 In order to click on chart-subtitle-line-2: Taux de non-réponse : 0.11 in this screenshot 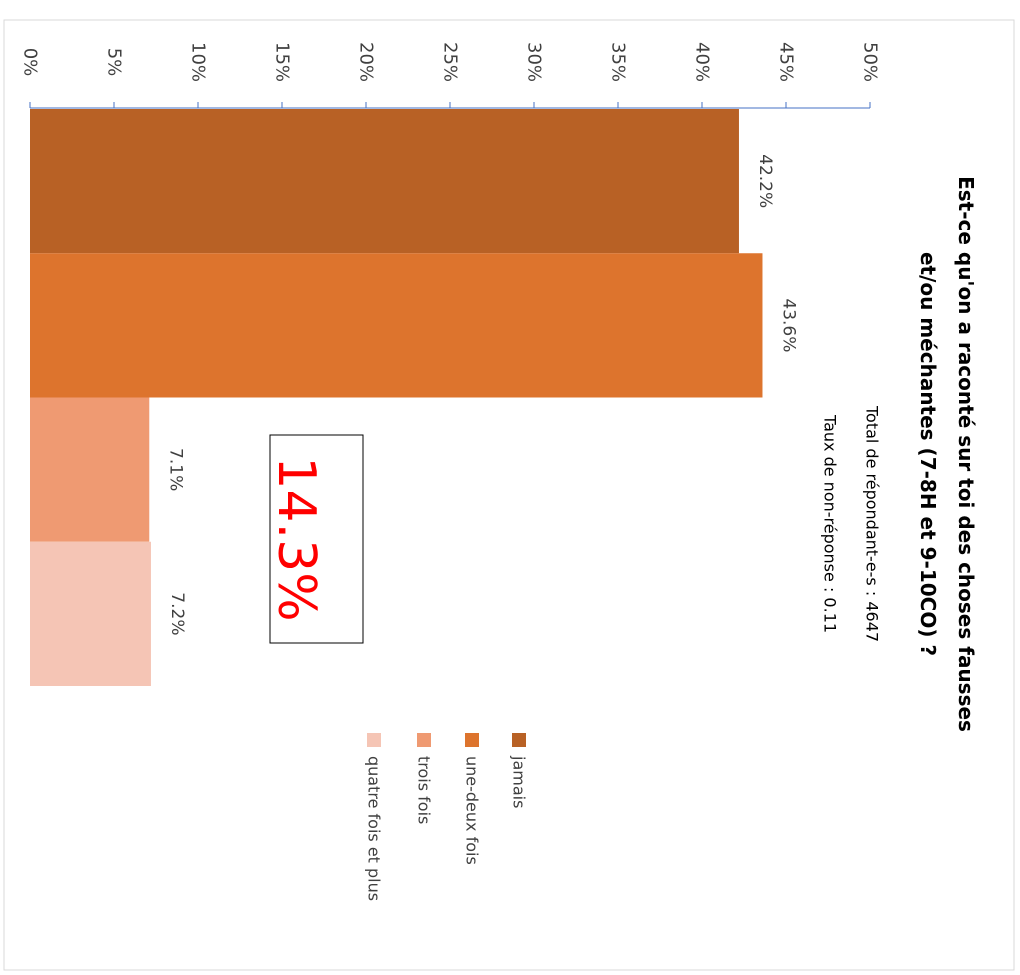, I will do `click(830, 523)`.